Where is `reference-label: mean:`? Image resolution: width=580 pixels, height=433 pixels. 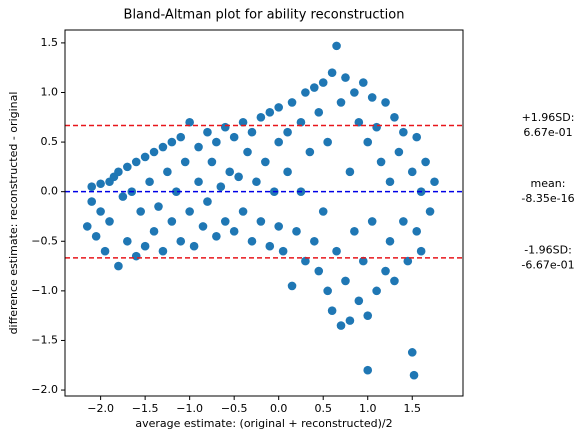 reference-label: mean: is located at coordinates (548, 183).